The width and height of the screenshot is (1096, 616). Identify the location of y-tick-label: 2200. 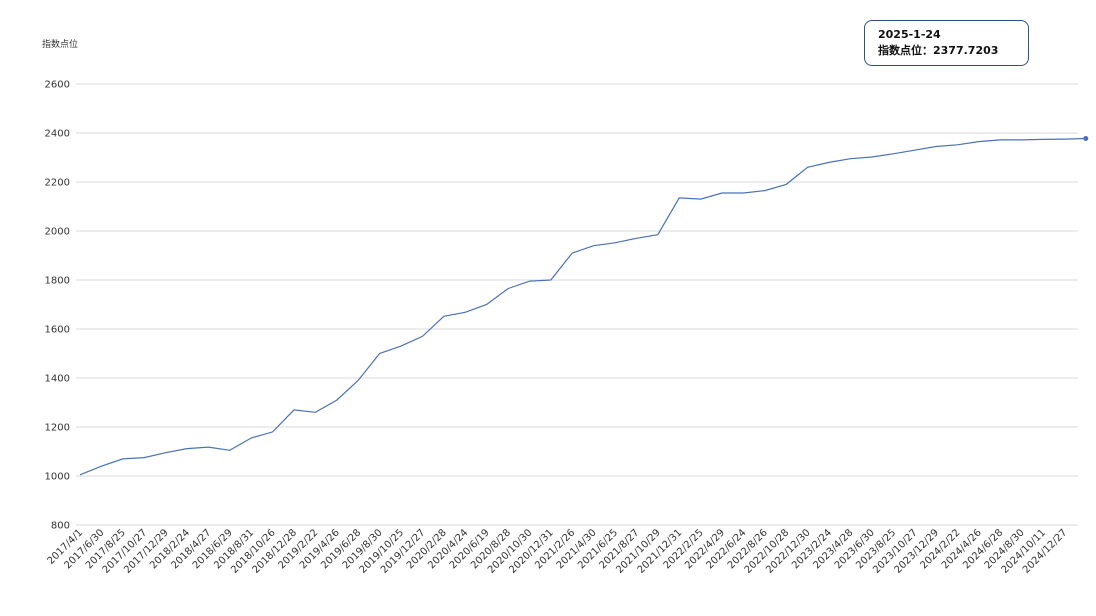
(57, 183).